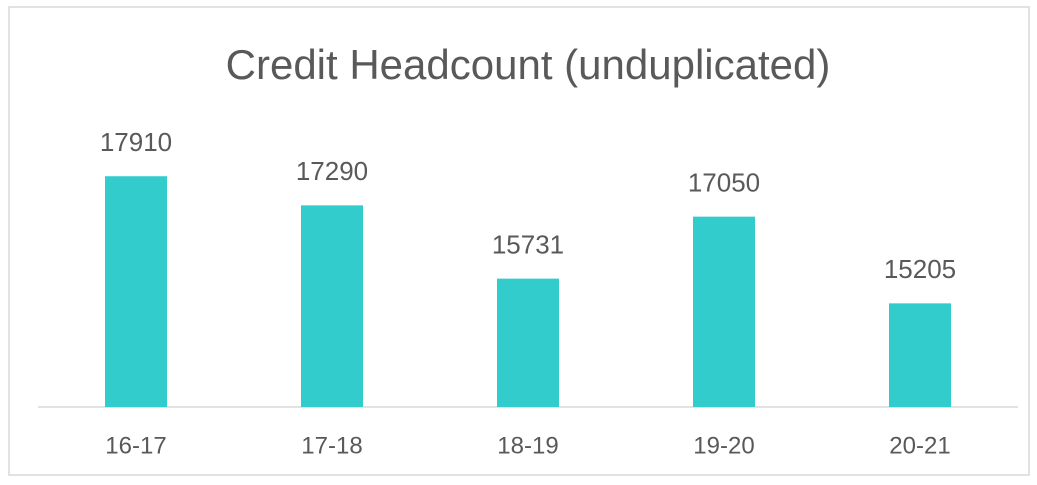  What do you see at coordinates (136, 142) in the screenshot?
I see `data-label: 17910` at bounding box center [136, 142].